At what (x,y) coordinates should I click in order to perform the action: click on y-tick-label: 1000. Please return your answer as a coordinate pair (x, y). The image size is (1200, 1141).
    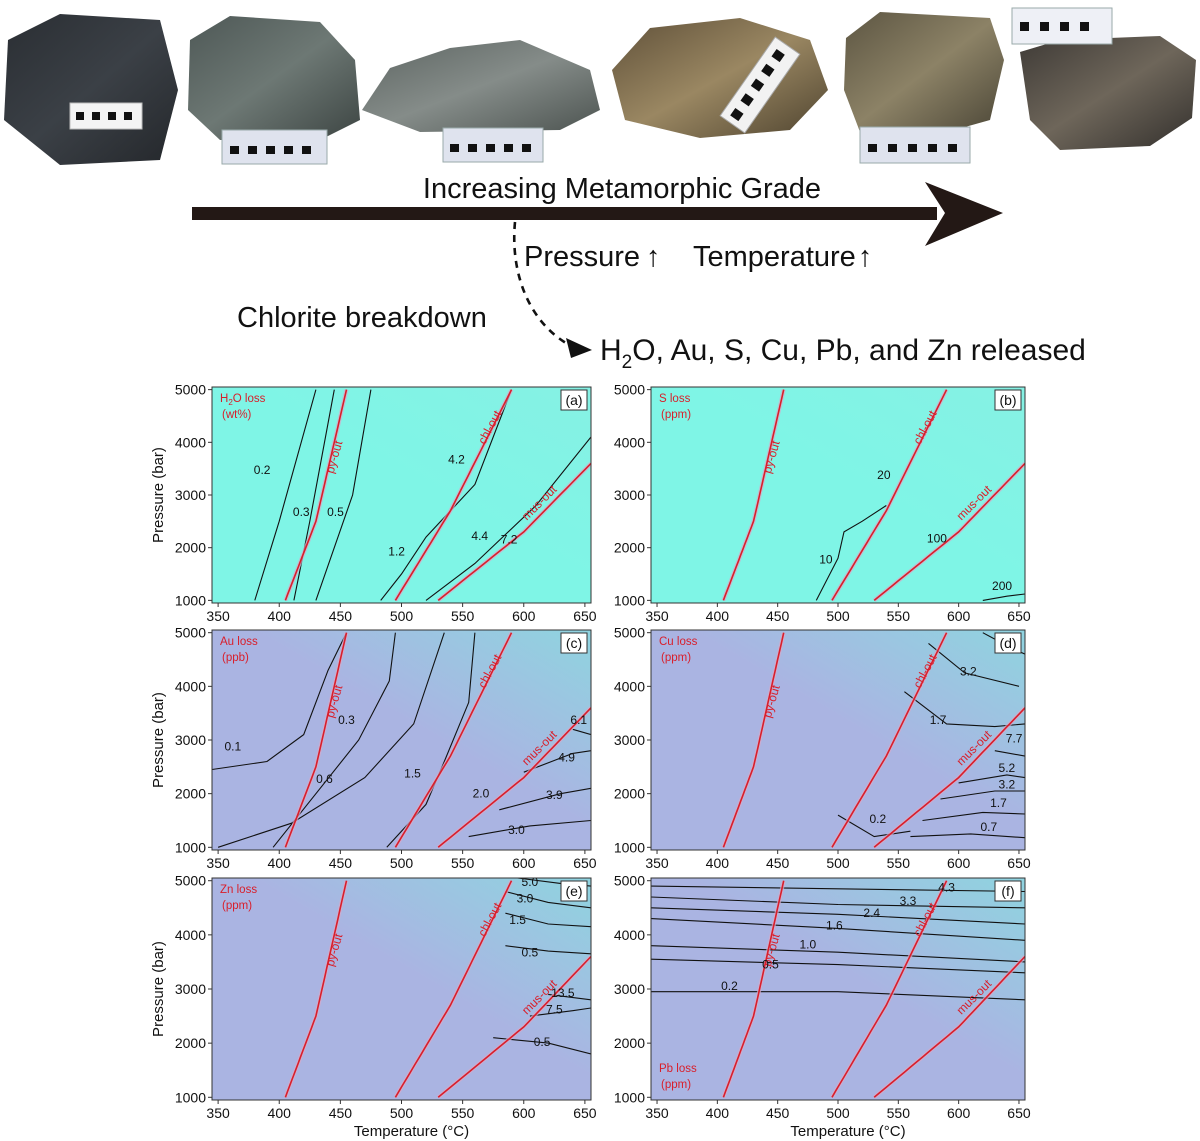
    Looking at the image, I should click on (629, 600).